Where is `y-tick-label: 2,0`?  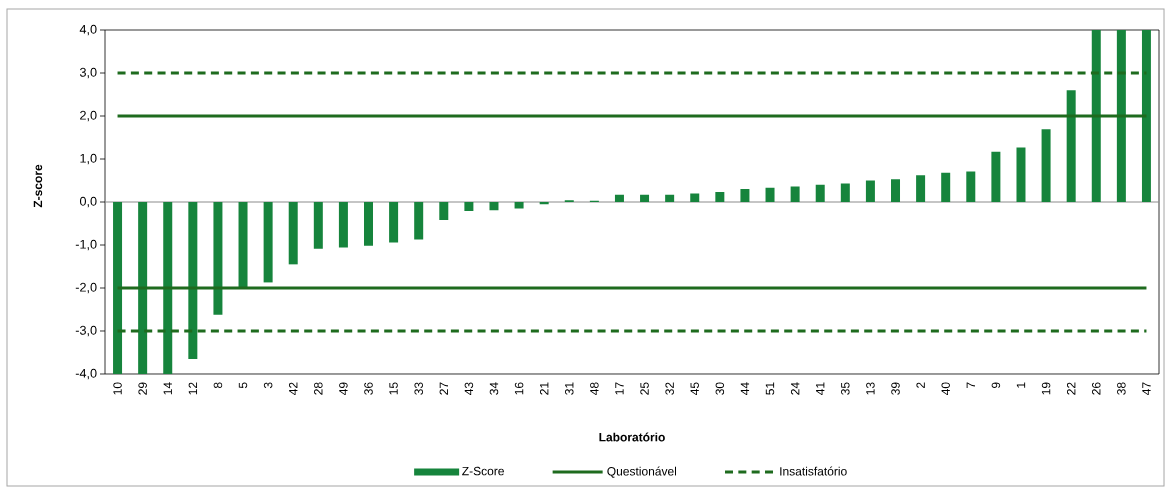
y-tick-label: 2,0 is located at coordinates (88, 116).